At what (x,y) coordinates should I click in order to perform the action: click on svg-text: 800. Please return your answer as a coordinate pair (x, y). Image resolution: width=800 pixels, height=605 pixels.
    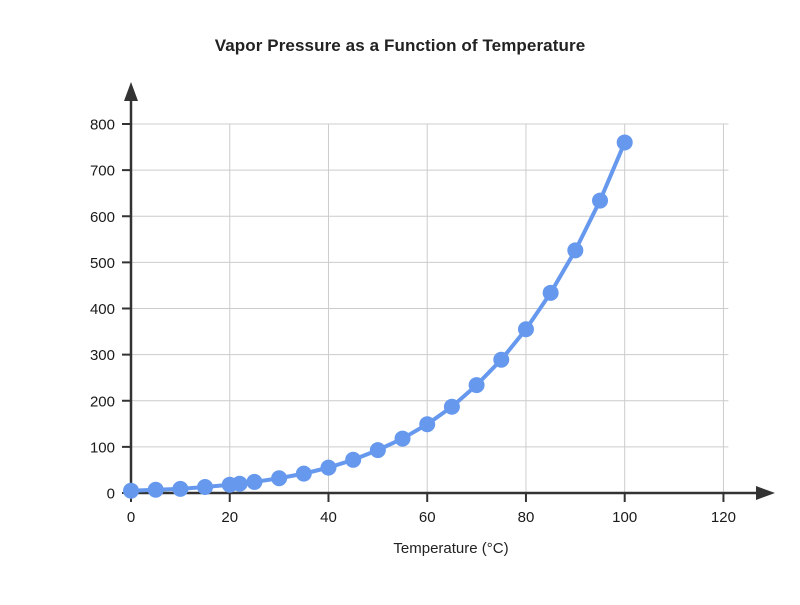
    Looking at the image, I should click on (102, 125).